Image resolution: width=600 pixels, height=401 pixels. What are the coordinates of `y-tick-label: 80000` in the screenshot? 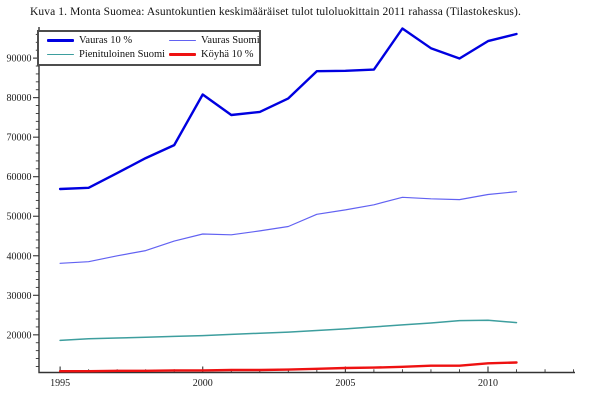 It's located at (19, 98).